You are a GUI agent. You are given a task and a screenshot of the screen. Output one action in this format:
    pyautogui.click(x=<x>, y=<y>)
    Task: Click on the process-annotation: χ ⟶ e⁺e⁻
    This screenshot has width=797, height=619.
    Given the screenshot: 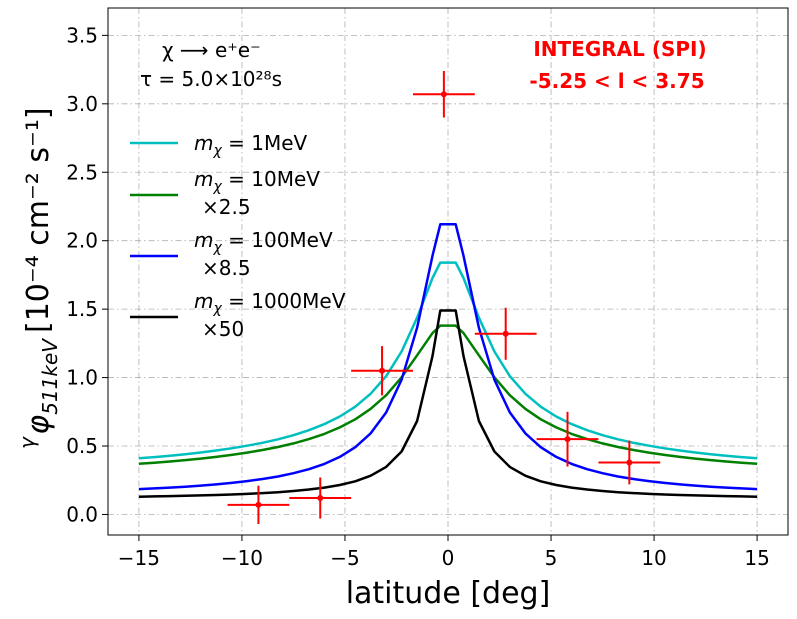 What is the action you would take?
    pyautogui.click(x=211, y=50)
    